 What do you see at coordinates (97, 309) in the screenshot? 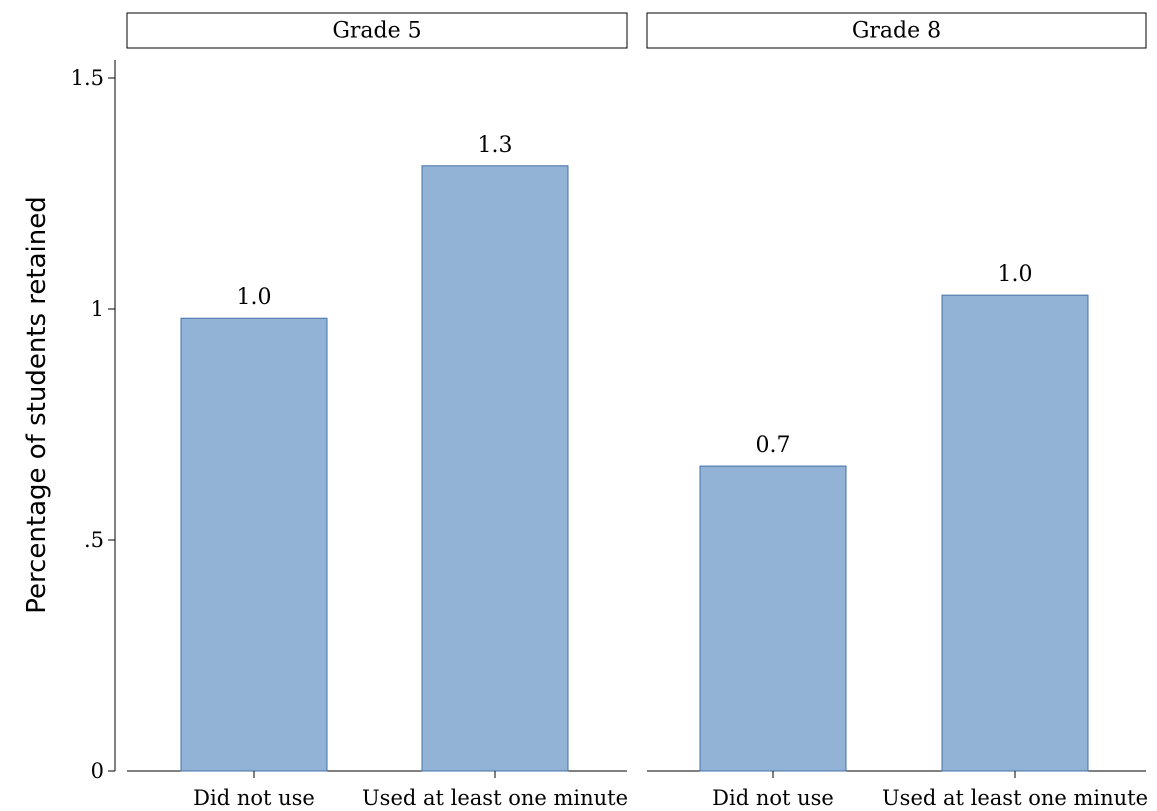
I see `y-tick-label: 1` at bounding box center [97, 309].